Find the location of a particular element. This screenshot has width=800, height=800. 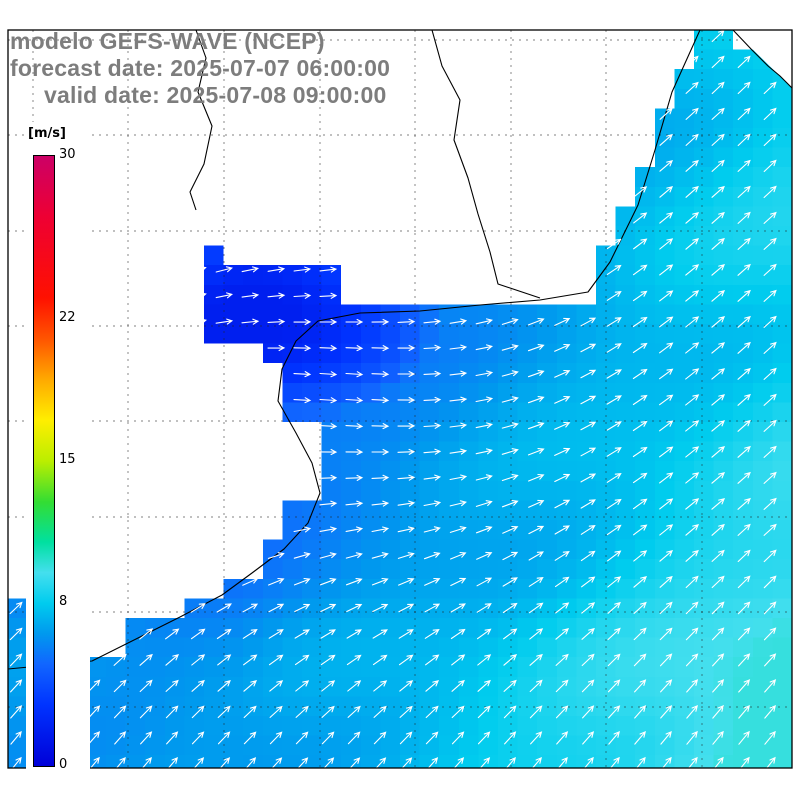

river-line-east is located at coordinates (486, 164).